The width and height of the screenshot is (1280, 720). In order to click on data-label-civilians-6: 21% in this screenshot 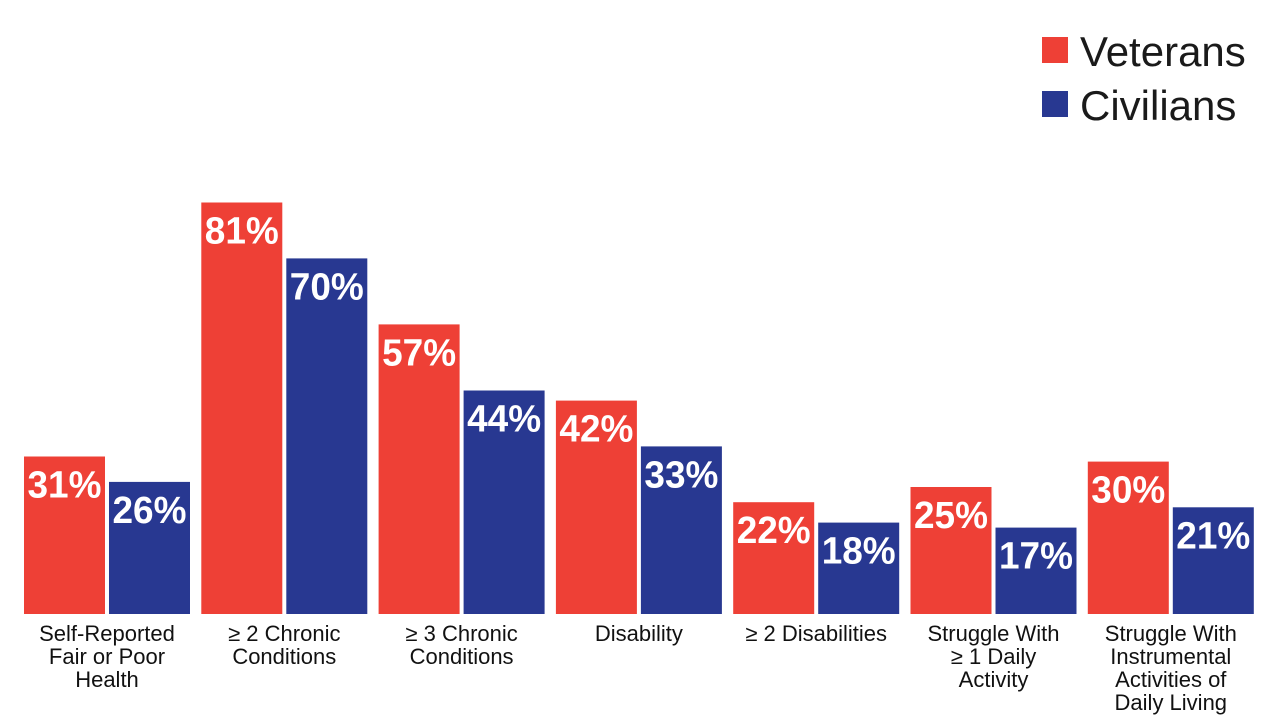, I will do `click(1213, 536)`.